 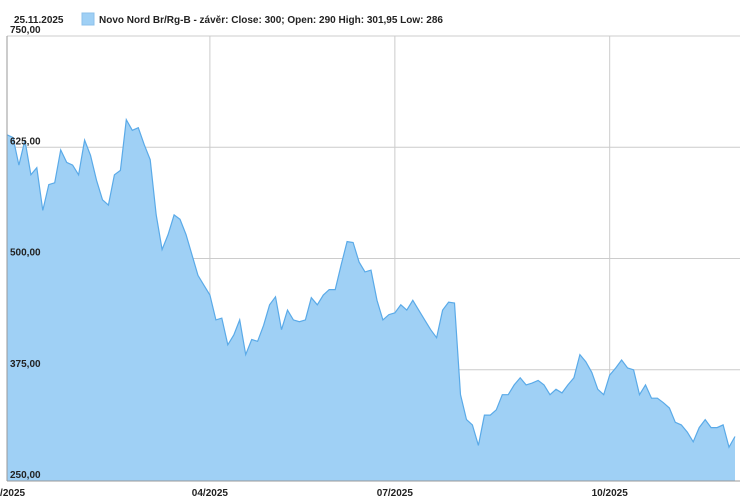 I want to click on x-tick-label: 10/2025, so click(x=610, y=493).